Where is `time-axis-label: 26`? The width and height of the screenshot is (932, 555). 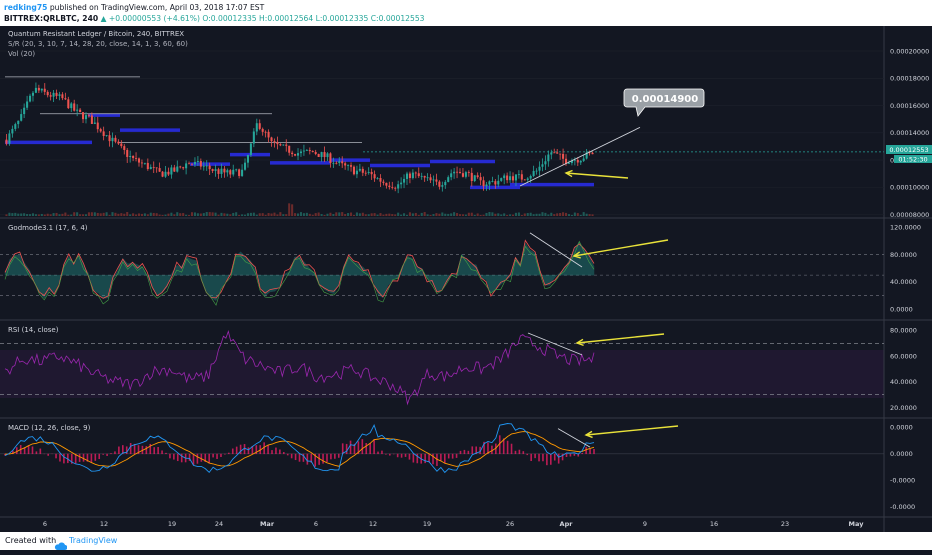 time-axis-label: 26 is located at coordinates (510, 524).